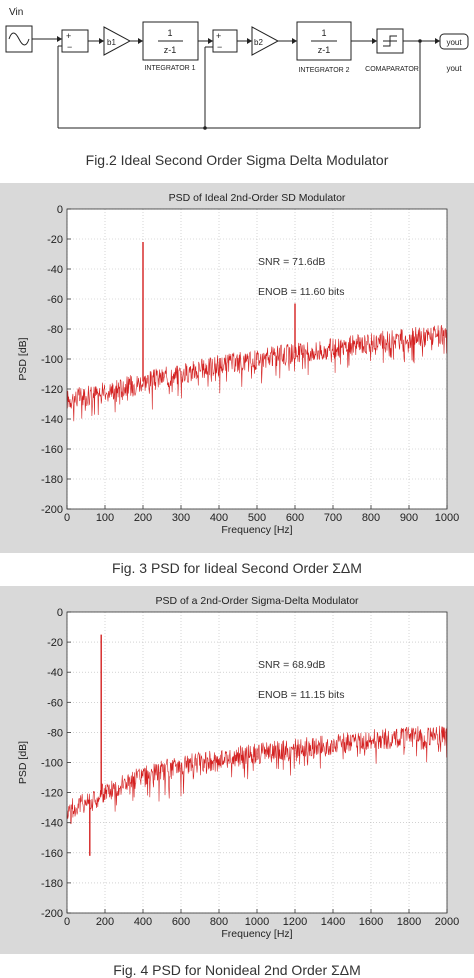  I want to click on integrator-2-num: 1, so click(323, 33).